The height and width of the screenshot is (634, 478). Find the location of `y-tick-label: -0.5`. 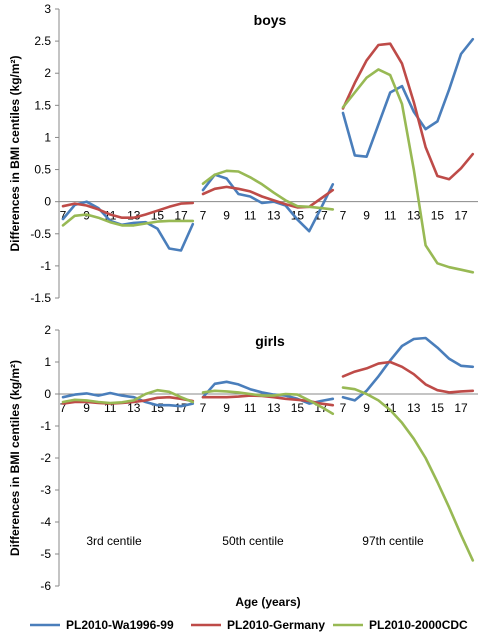

y-tick-label: -0.5 is located at coordinates (40, 234).